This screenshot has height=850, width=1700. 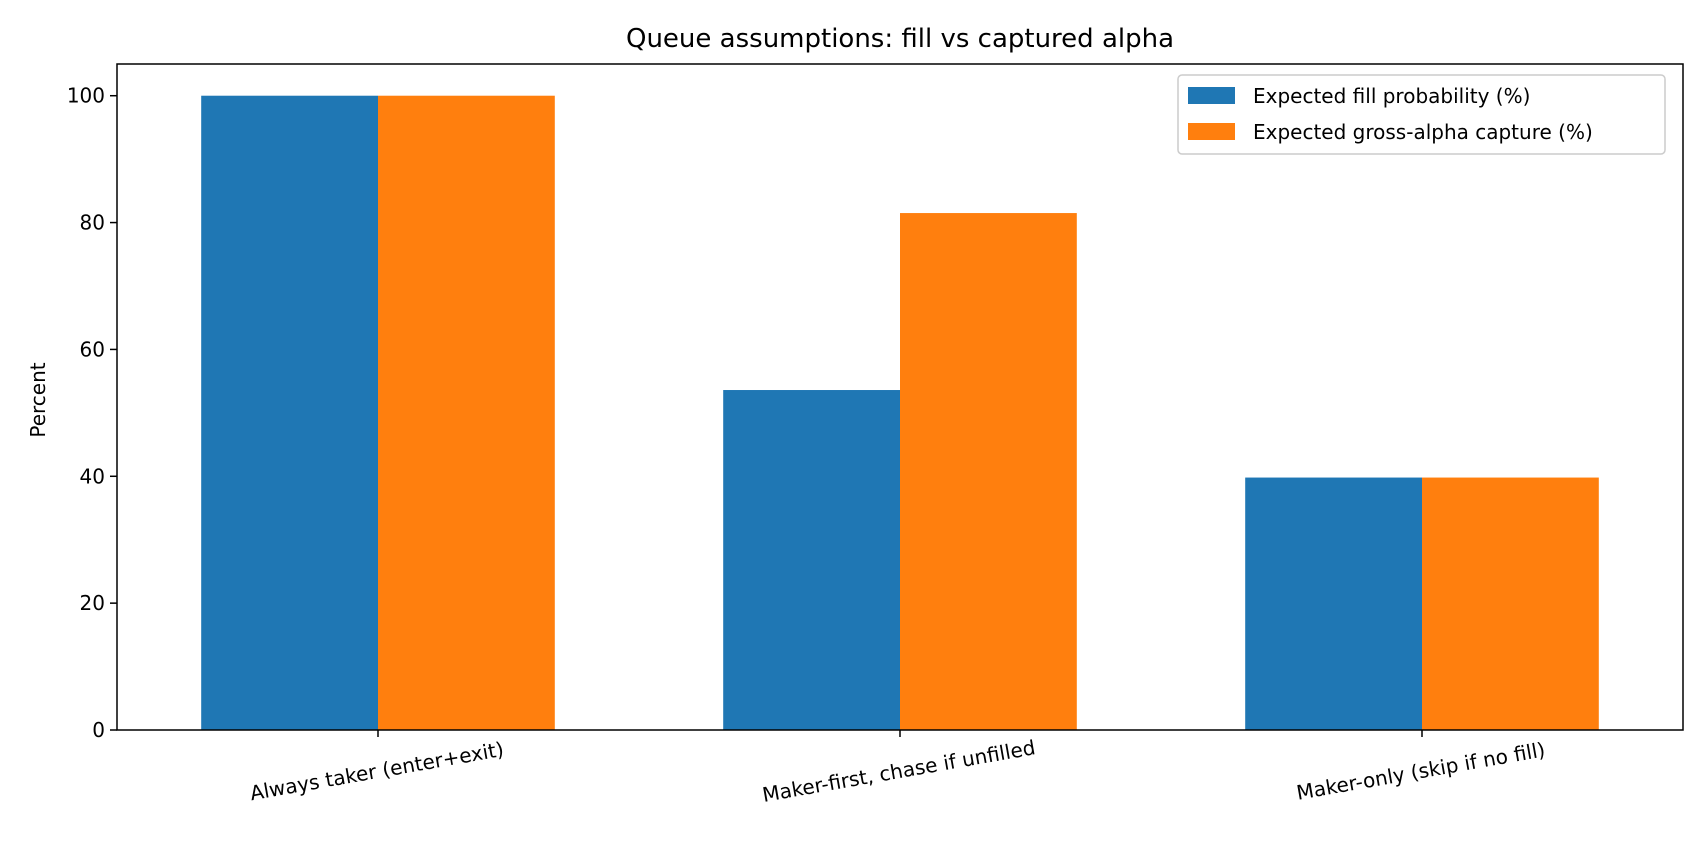 What do you see at coordinates (92, 603) in the screenshot?
I see `y-tick-label: 20` at bounding box center [92, 603].